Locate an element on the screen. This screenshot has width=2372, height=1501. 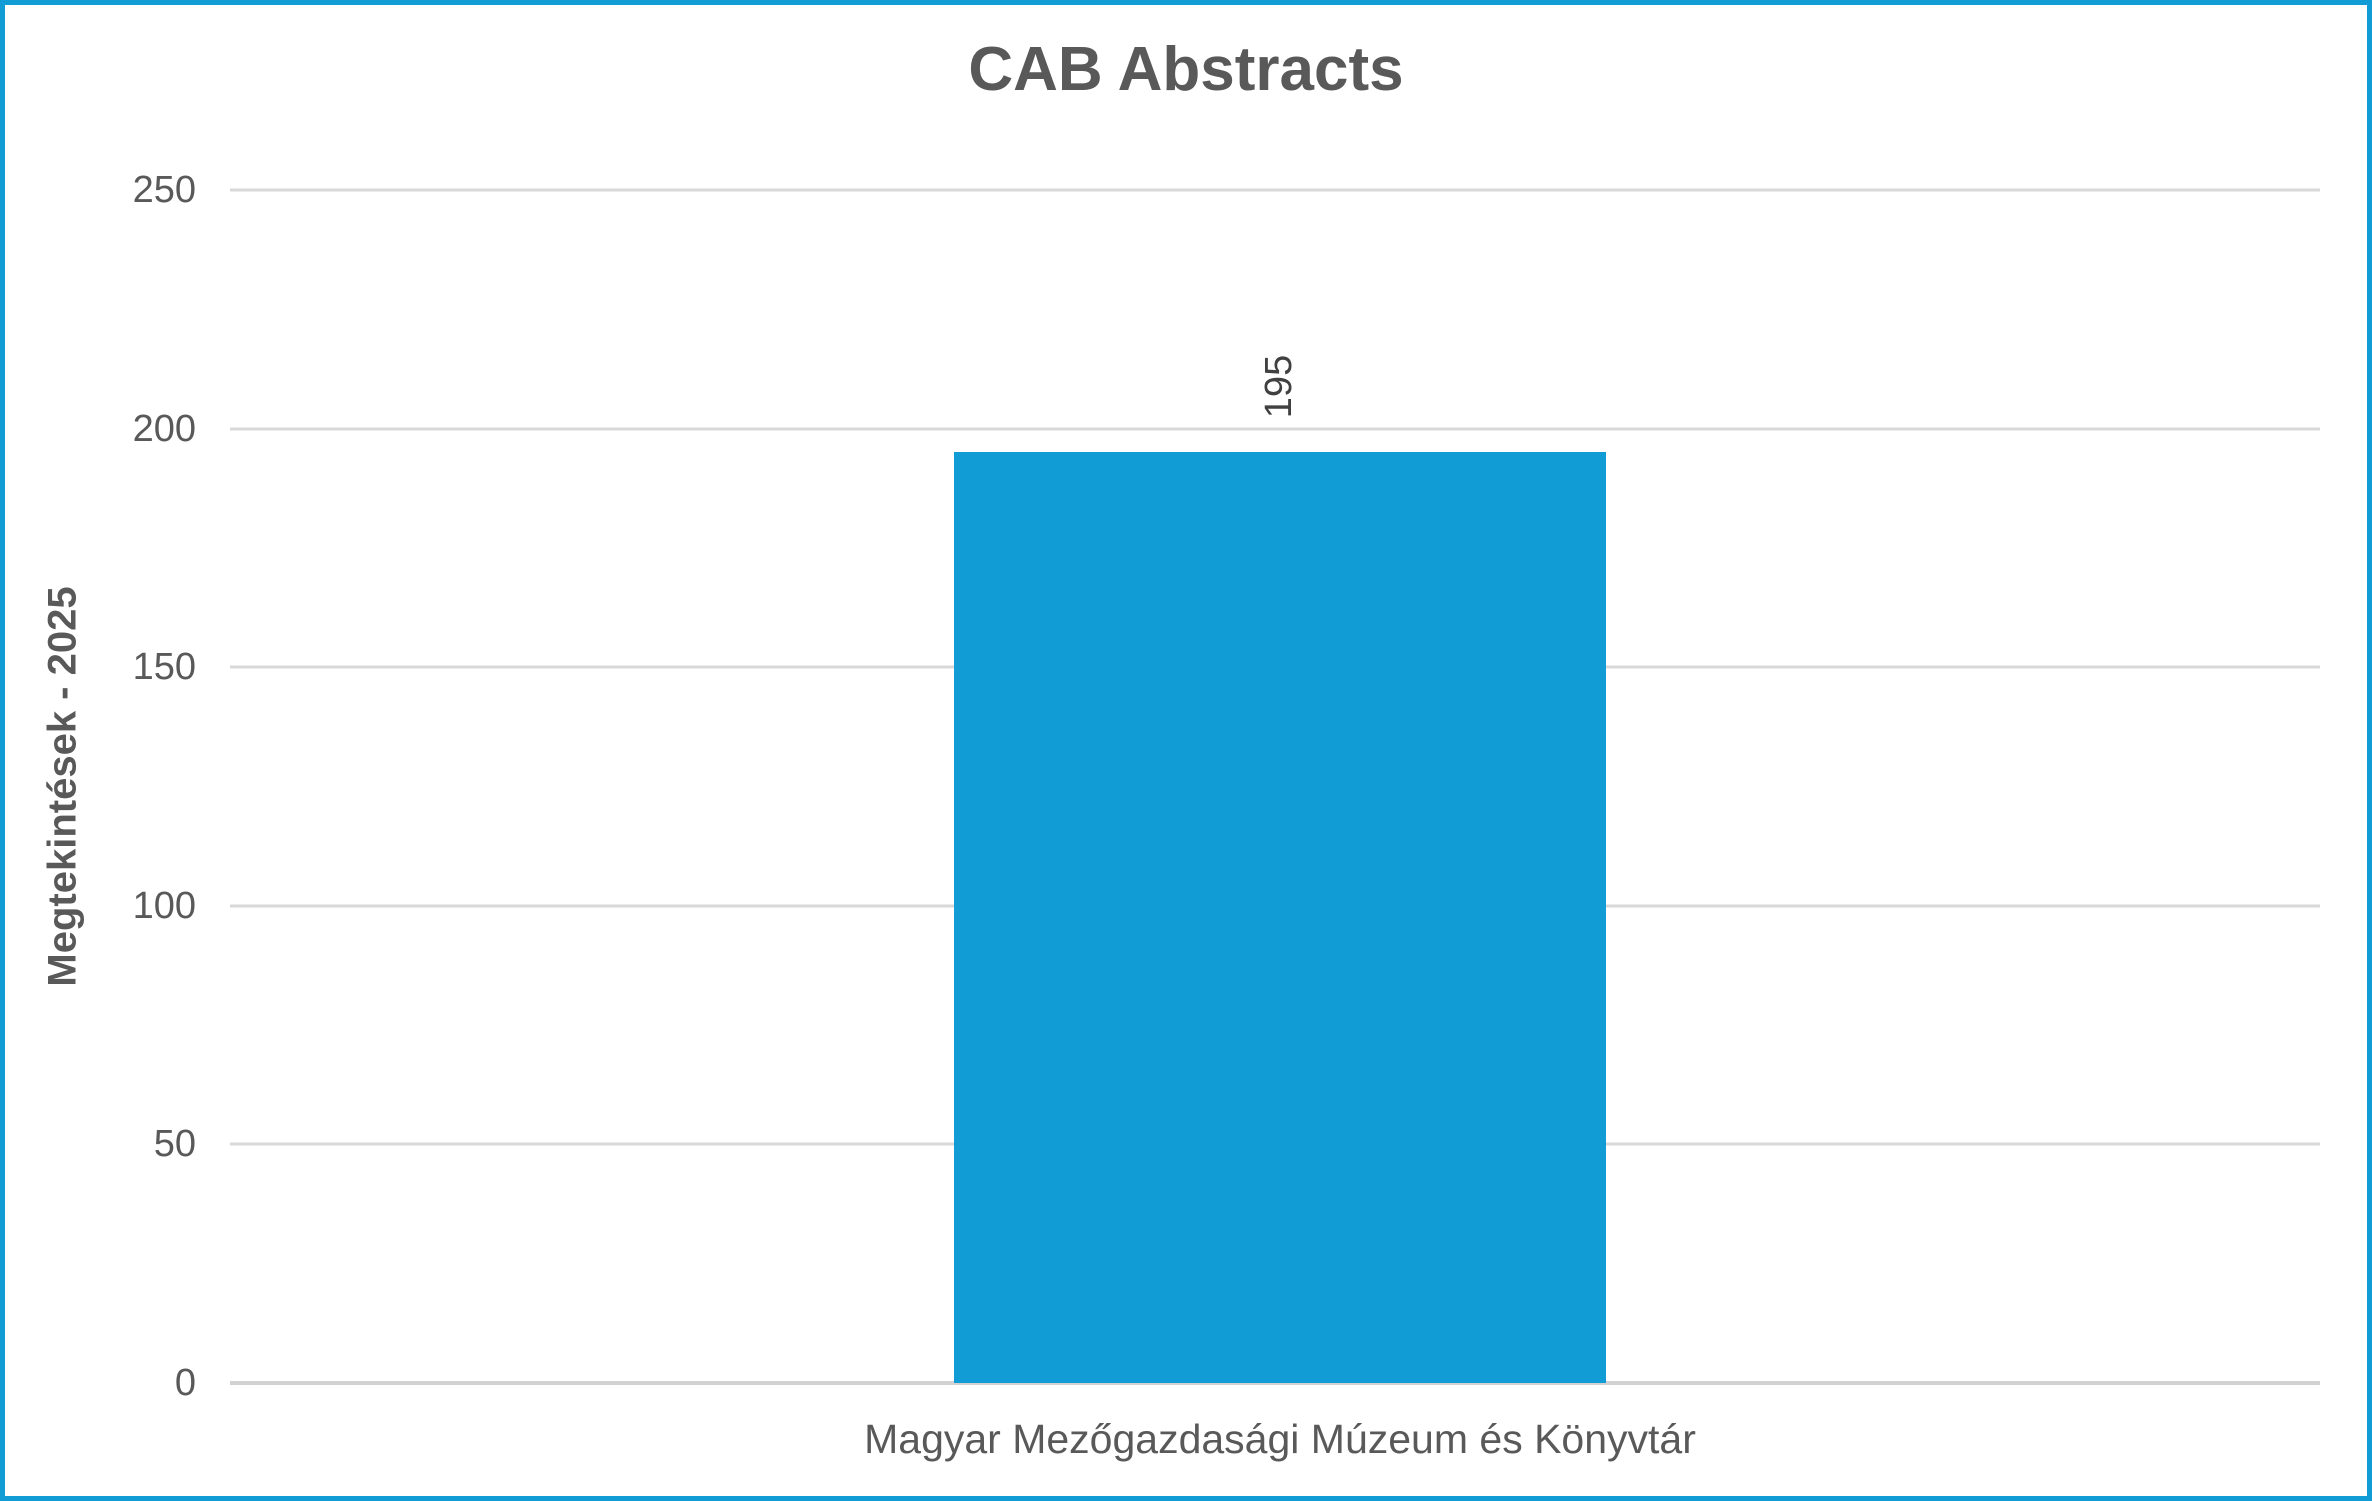
y-tick-label-0: 0 is located at coordinates (185, 1383).